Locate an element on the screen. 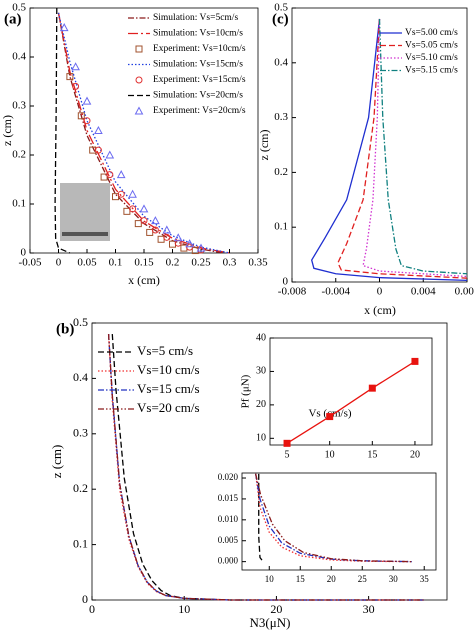  x-tick-label: -0.008 is located at coordinates (292, 292).